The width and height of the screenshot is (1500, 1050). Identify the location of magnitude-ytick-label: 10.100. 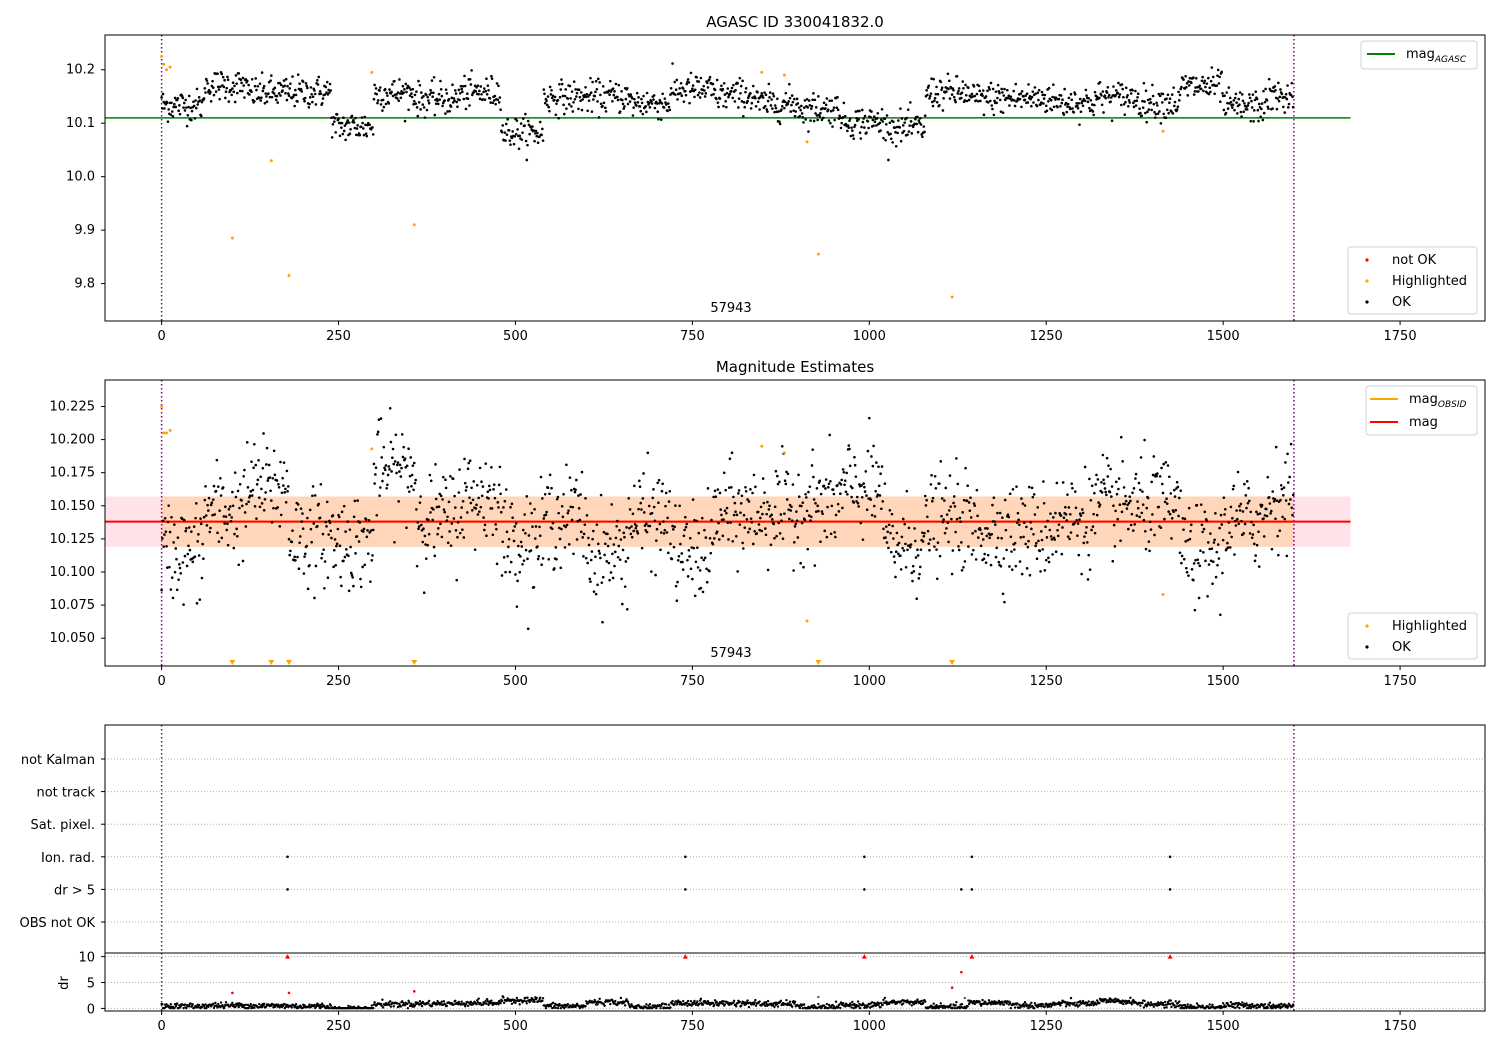
(73, 572).